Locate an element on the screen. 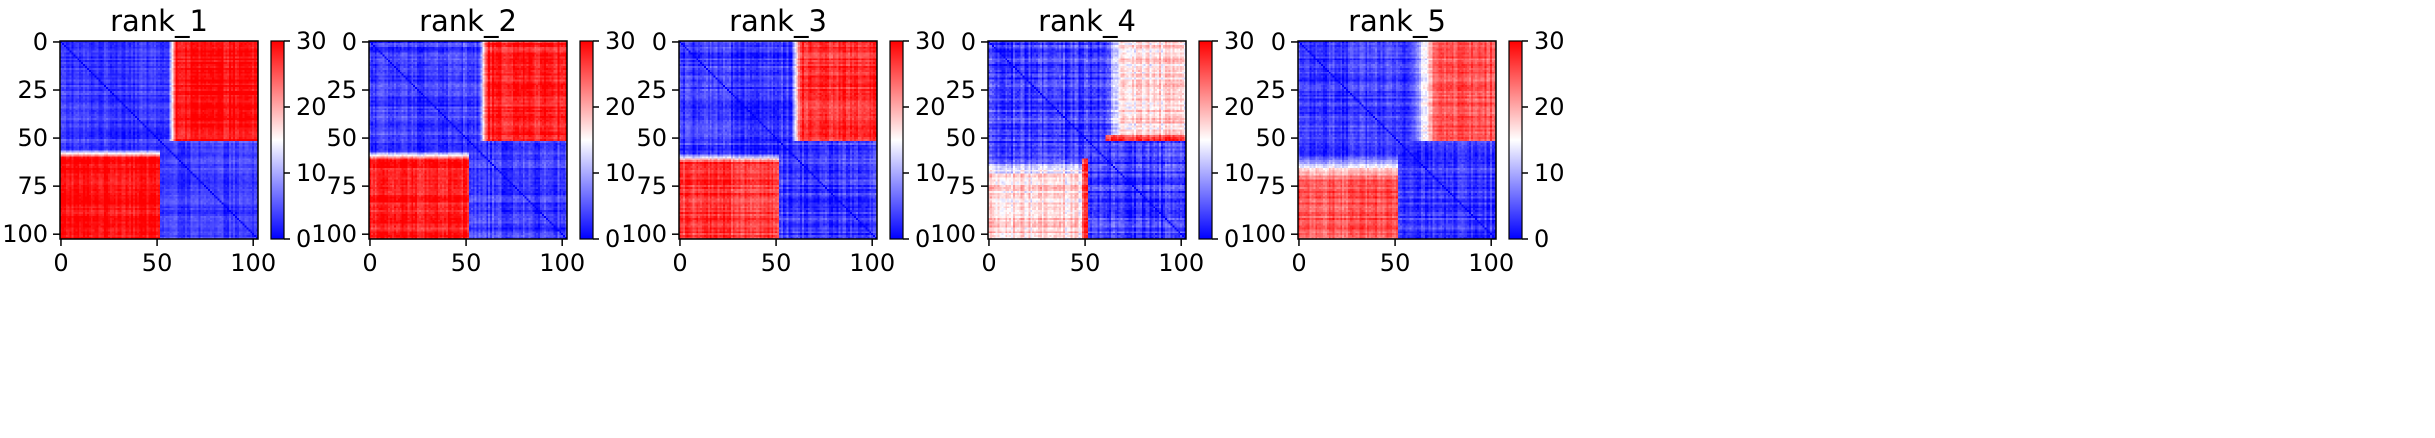  panel-title: rank_5 is located at coordinates (1397, 21).